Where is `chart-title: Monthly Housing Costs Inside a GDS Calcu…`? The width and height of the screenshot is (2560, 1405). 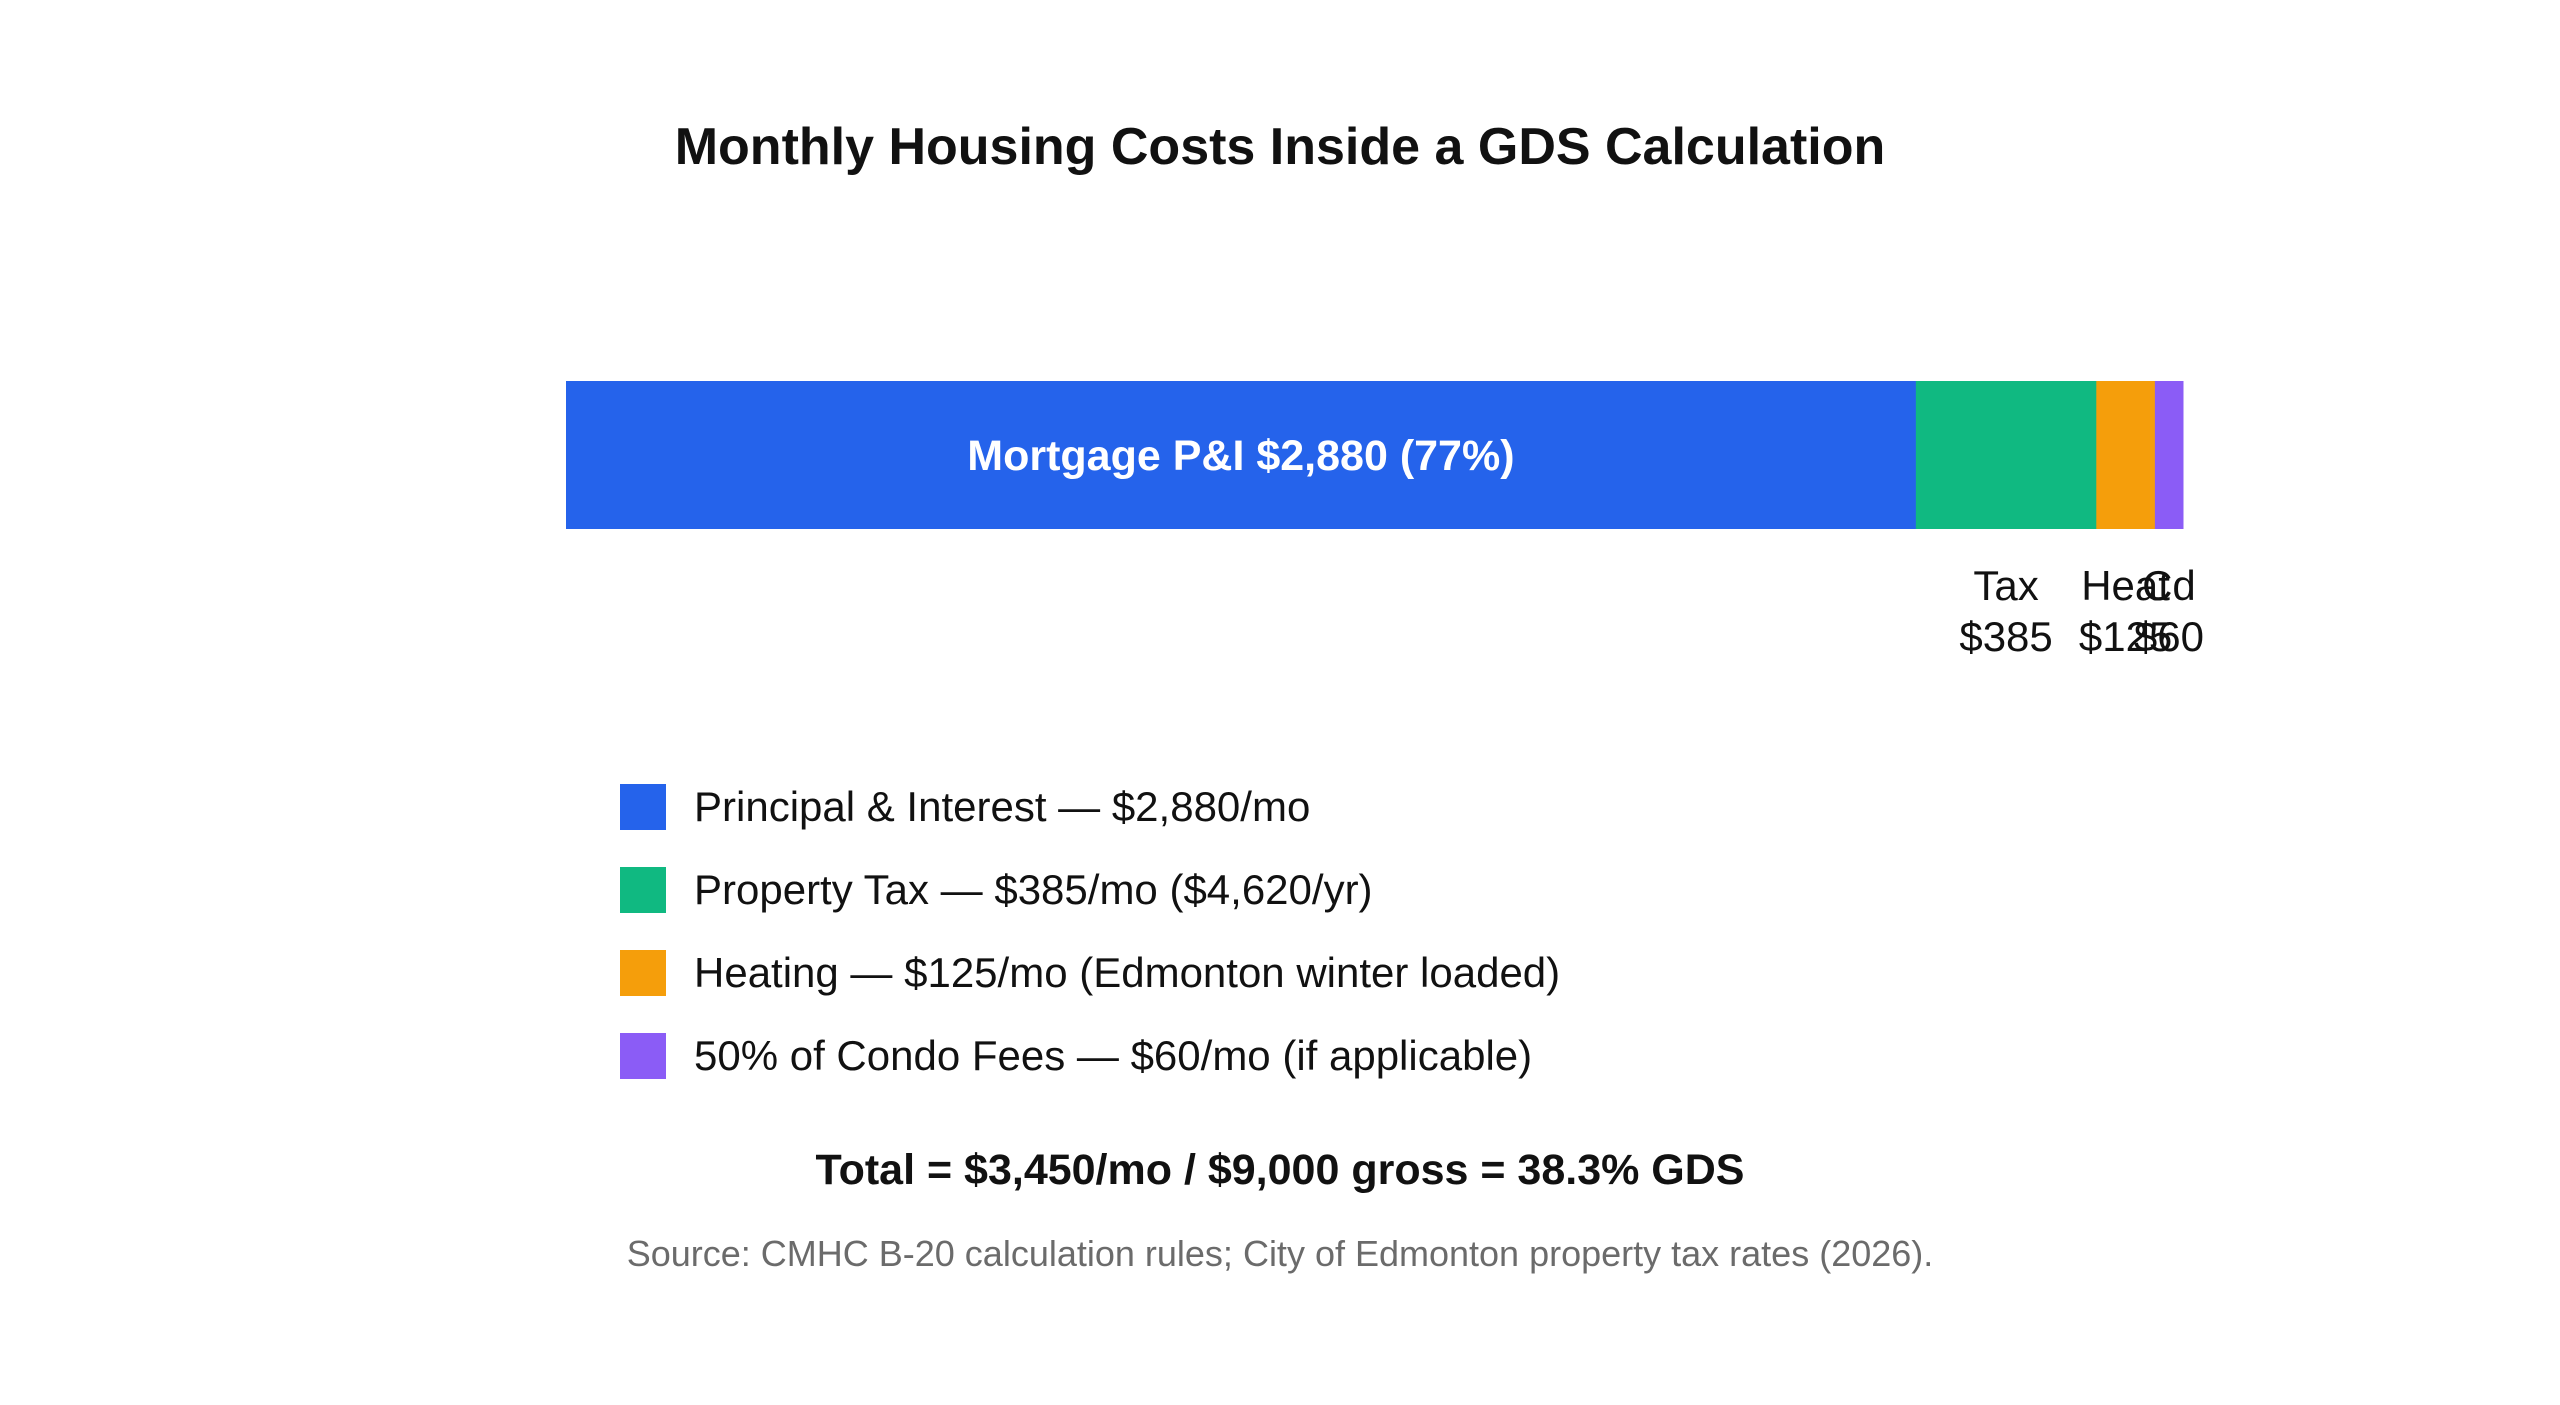 chart-title: Monthly Housing Costs Inside a GDS Calcu… is located at coordinates (1280, 147).